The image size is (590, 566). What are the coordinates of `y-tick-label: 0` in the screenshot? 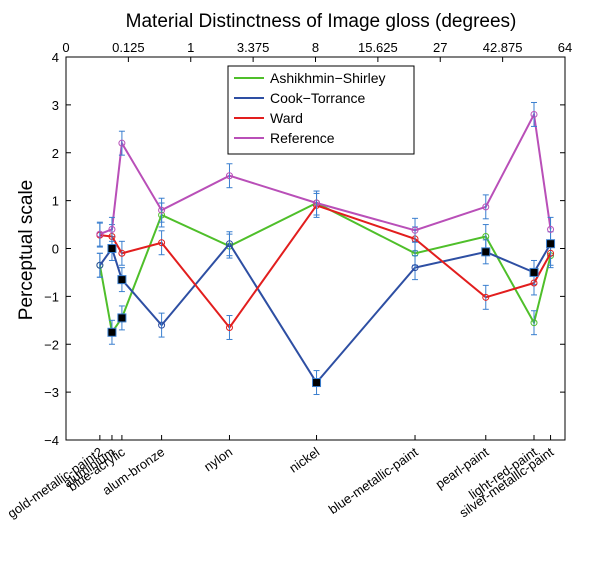 It's located at (55, 249).